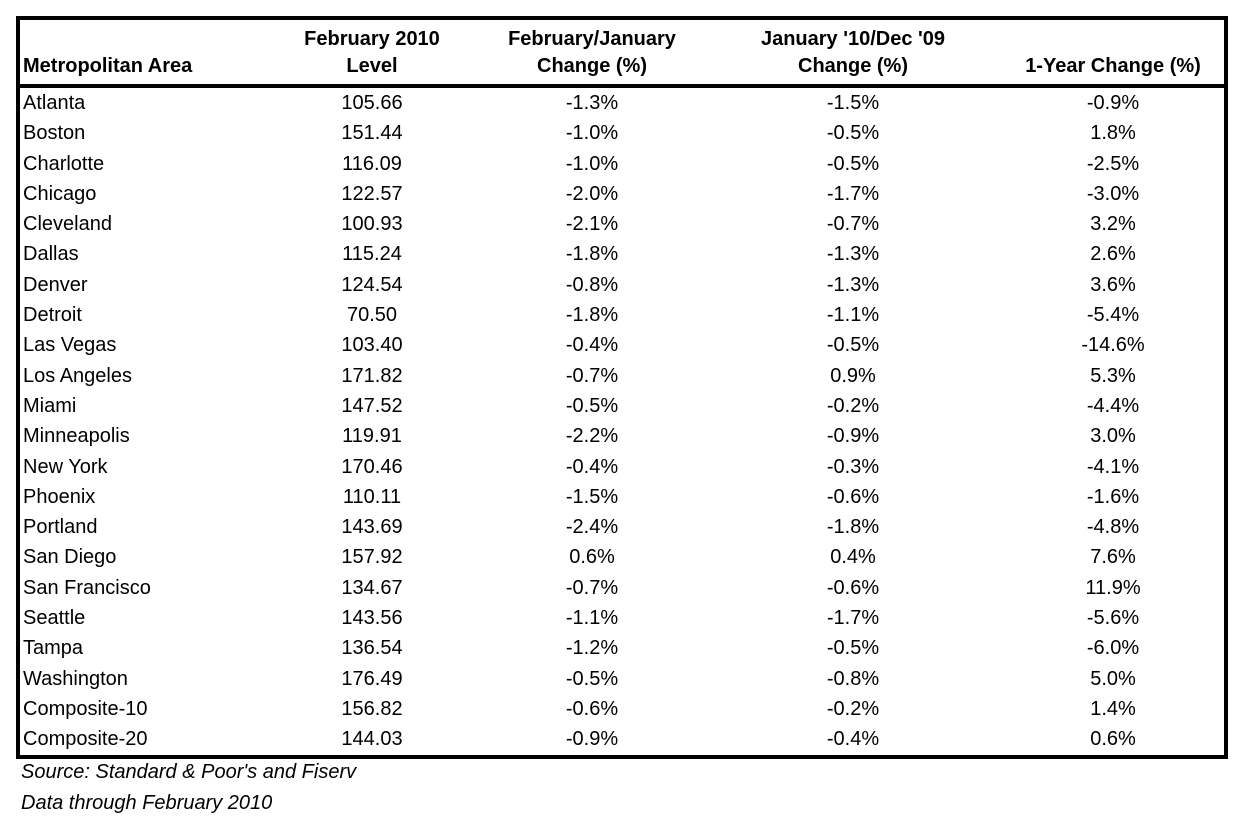 This screenshot has width=1244, height=830. What do you see at coordinates (372, 103) in the screenshot?
I see `value-cell: 105.66` at bounding box center [372, 103].